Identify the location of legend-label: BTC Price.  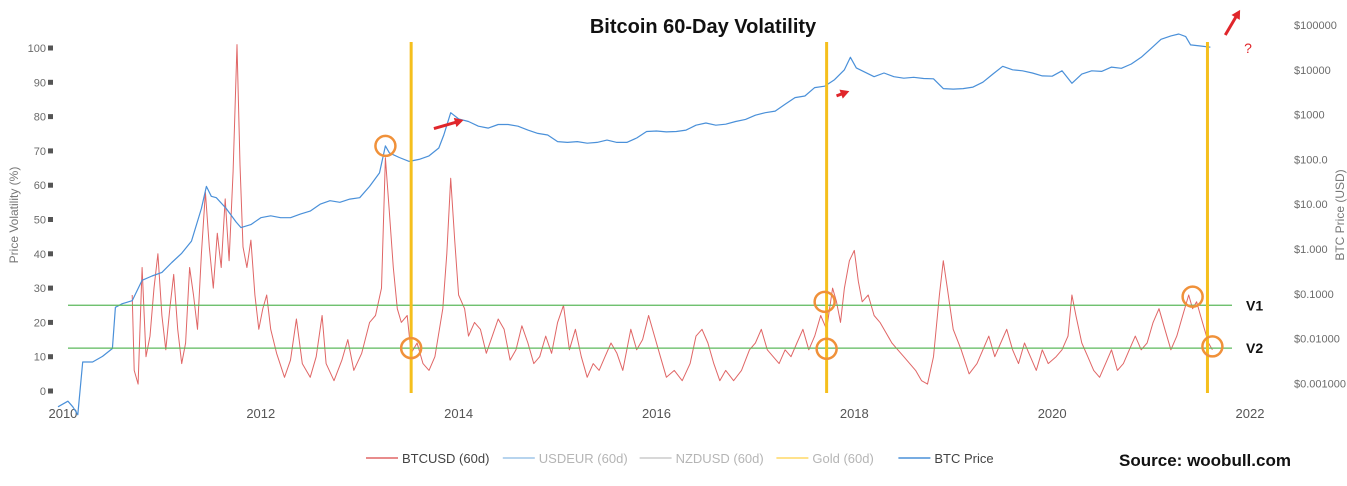
(963, 458).